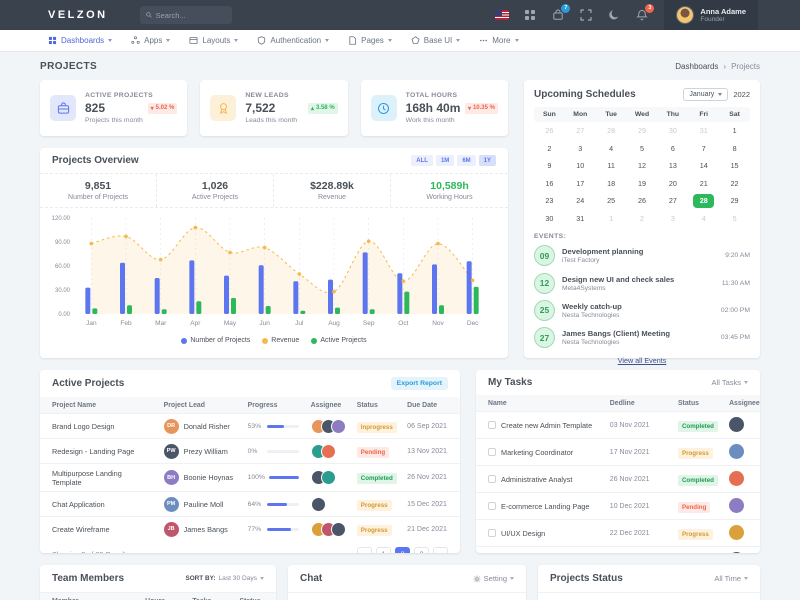 The height and width of the screenshot is (600, 800). Describe the element at coordinates (703, 166) in the screenshot. I see `calendar-day: 14` at that location.